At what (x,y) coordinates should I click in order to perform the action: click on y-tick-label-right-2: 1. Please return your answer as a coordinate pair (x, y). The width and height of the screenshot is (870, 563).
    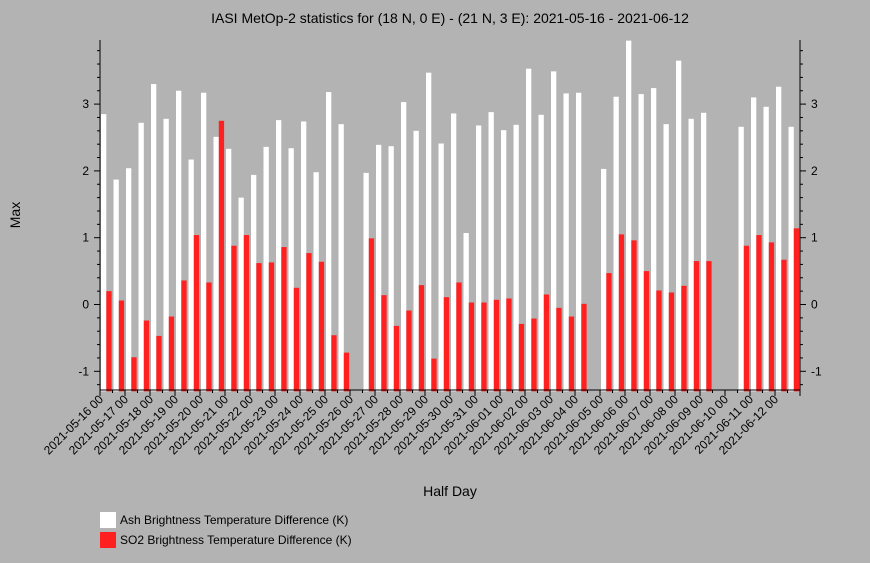
    Looking at the image, I should click on (814, 238).